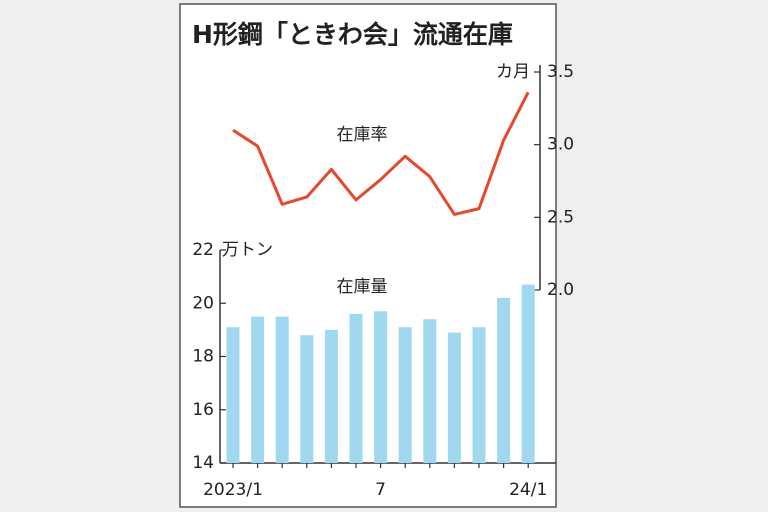 This screenshot has height=512, width=768. What do you see at coordinates (247, 250) in the screenshot?
I see `y-axis-label: 万トン` at bounding box center [247, 250].